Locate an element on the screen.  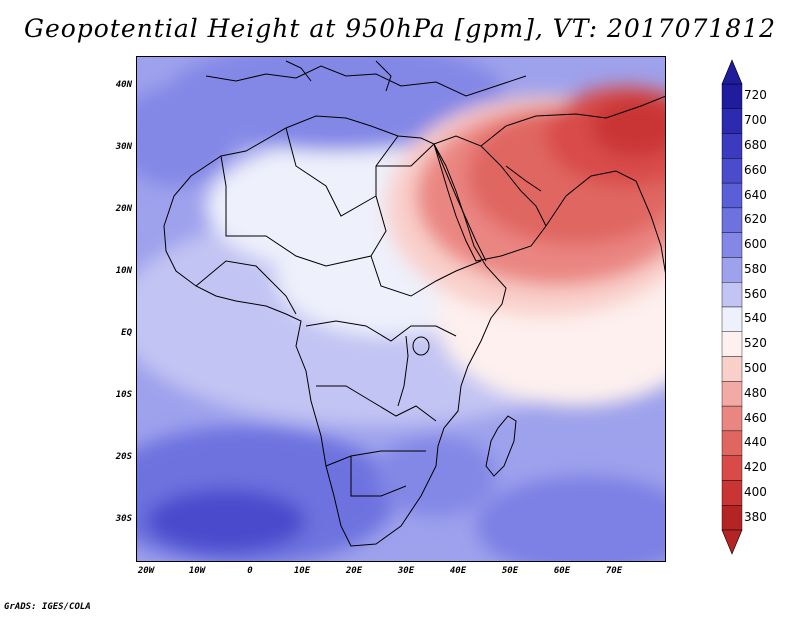
credit-text: GrADS: IGES/COLA is located at coordinates (47, 607).